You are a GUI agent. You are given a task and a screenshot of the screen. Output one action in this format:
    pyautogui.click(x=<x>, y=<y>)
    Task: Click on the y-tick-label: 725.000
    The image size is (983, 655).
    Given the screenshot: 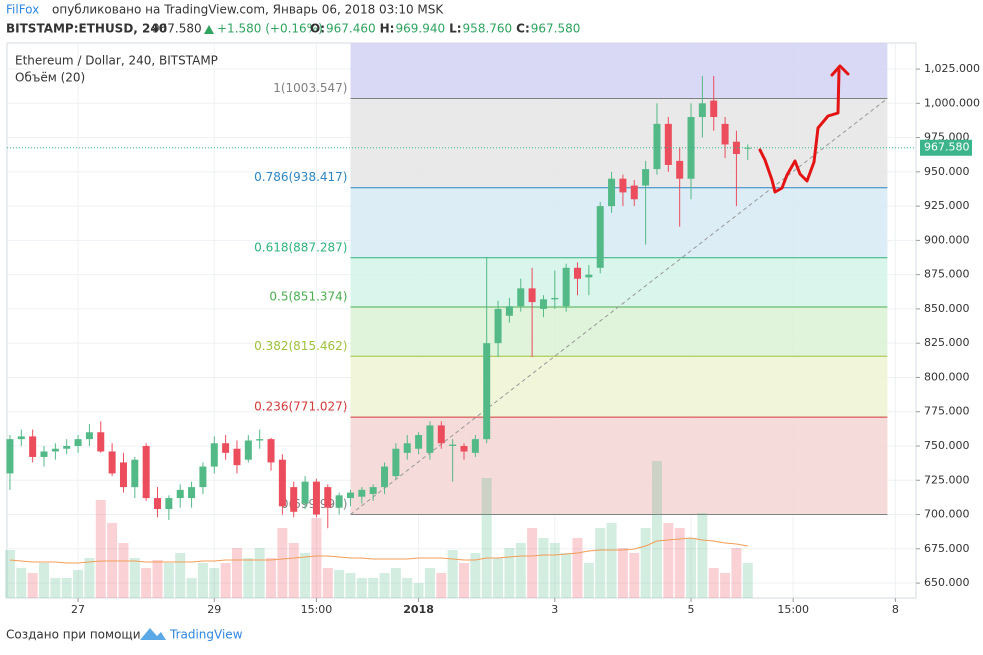 What is the action you would take?
    pyautogui.click(x=947, y=479)
    